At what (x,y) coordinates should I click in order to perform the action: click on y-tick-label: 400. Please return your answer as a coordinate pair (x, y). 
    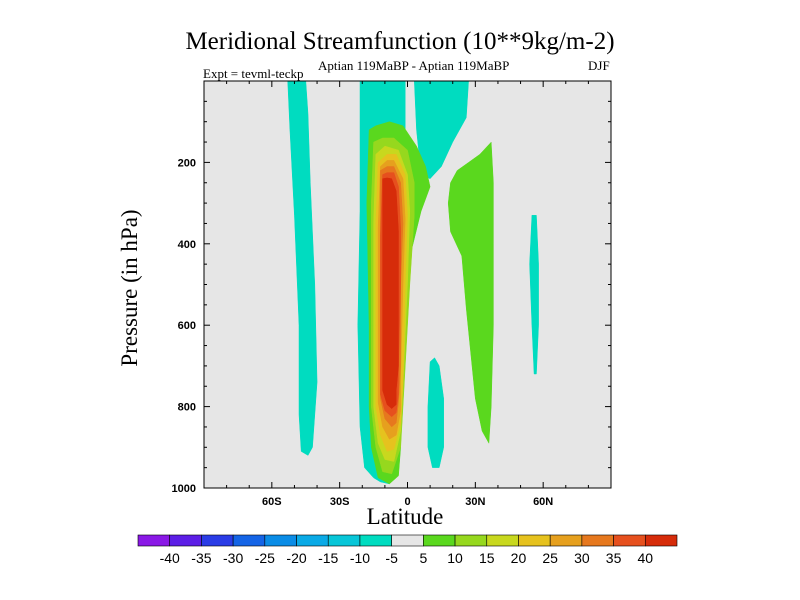
    Looking at the image, I should click on (187, 245).